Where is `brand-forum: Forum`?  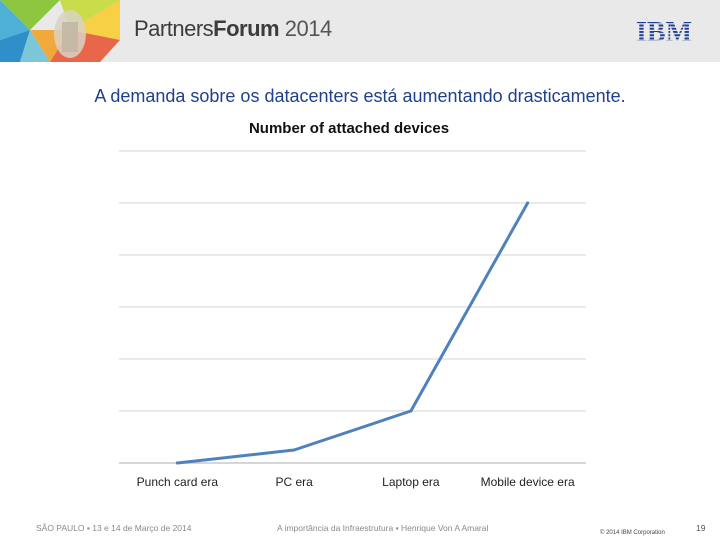 brand-forum: Forum is located at coordinates (246, 28).